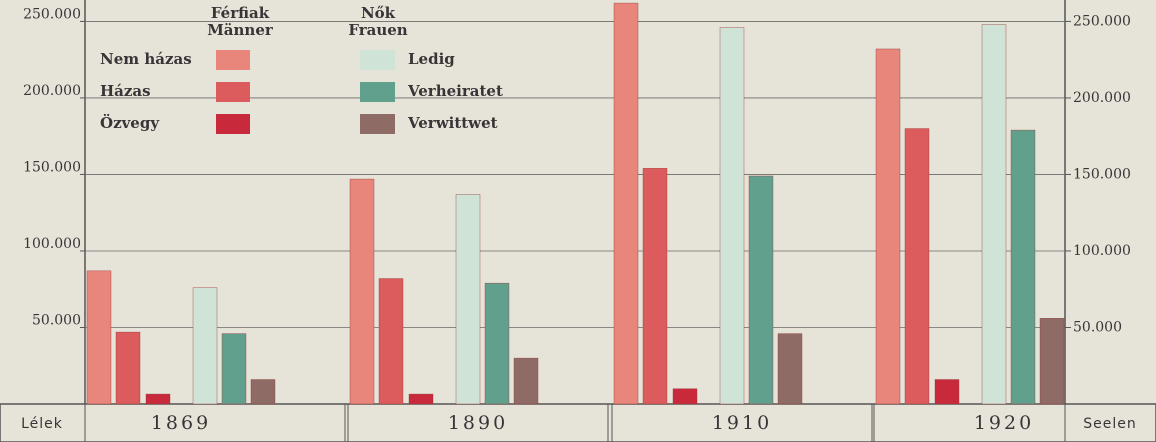 The height and width of the screenshot is (442, 1156). I want to click on y-tick-label: 150.000, so click(52, 167).